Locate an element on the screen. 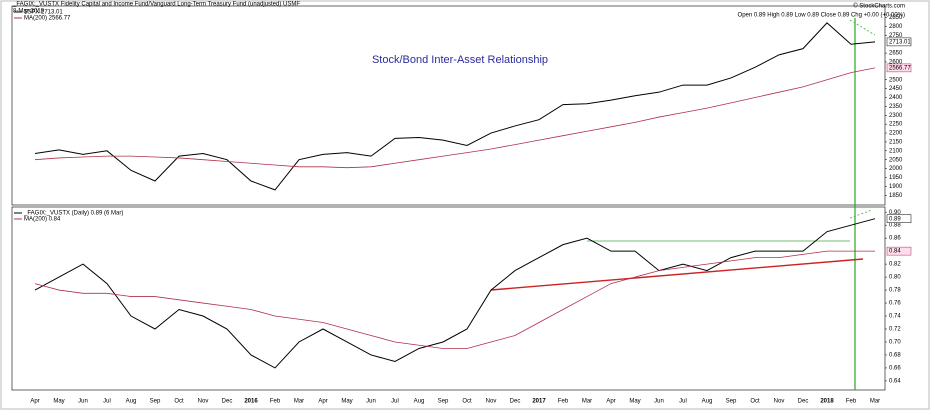 This screenshot has width=931, height=411. y-tick-label: 2400 is located at coordinates (896, 98).